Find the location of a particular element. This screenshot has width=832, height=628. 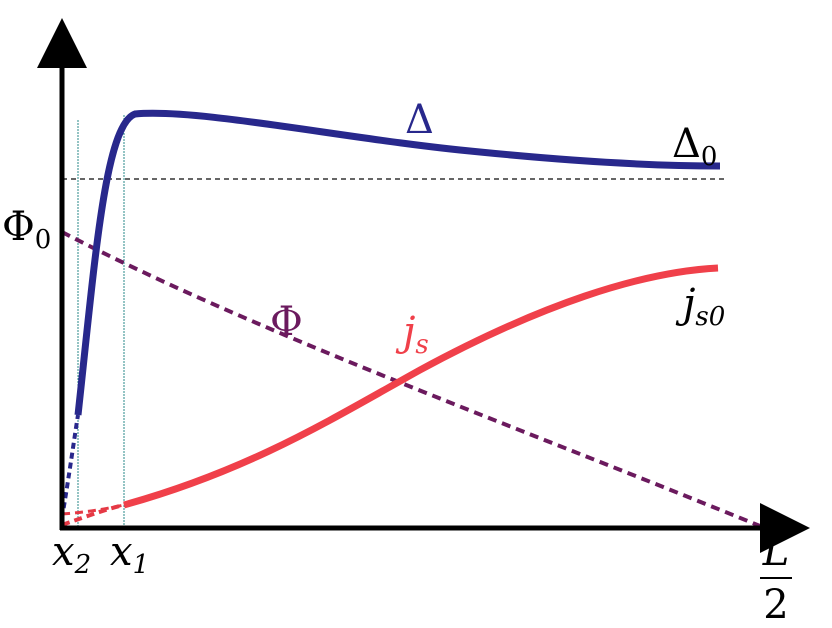

label-sub: s is located at coordinates (421, 345).